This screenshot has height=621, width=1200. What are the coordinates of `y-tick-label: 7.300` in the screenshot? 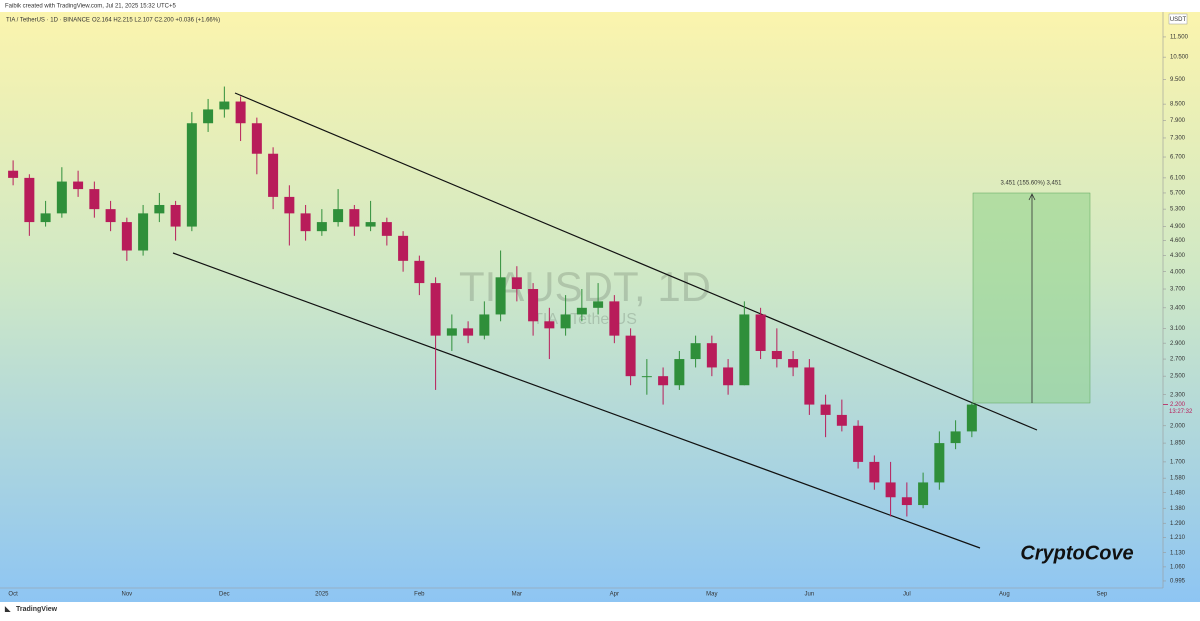 It's located at (1178, 139).